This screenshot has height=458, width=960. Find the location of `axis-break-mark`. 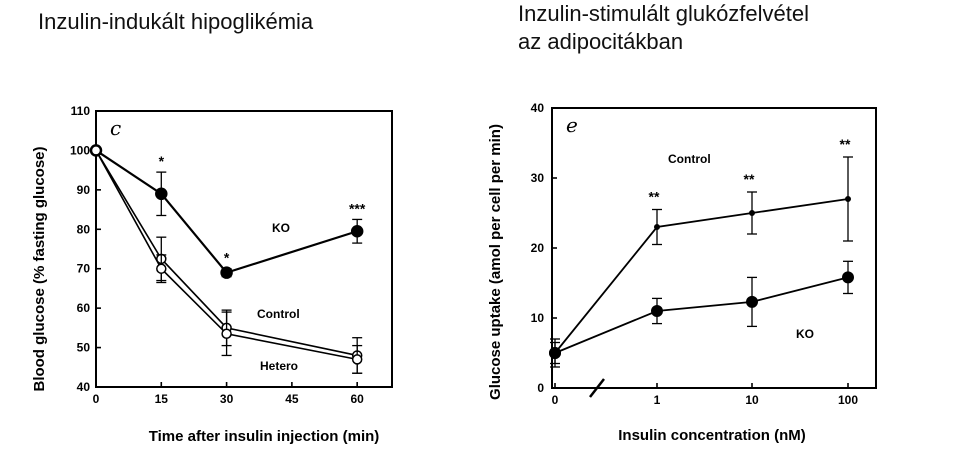

axis-break-mark is located at coordinates (597, 388).